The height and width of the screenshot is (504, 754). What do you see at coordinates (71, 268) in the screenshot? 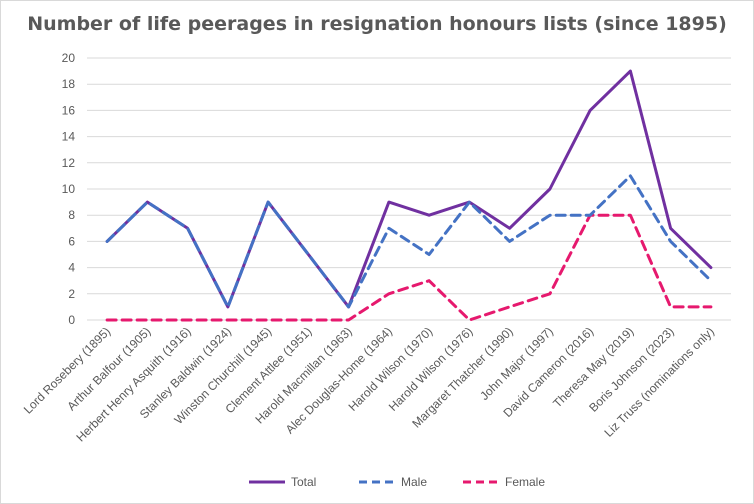
I see `y-tick-label: 4` at bounding box center [71, 268].